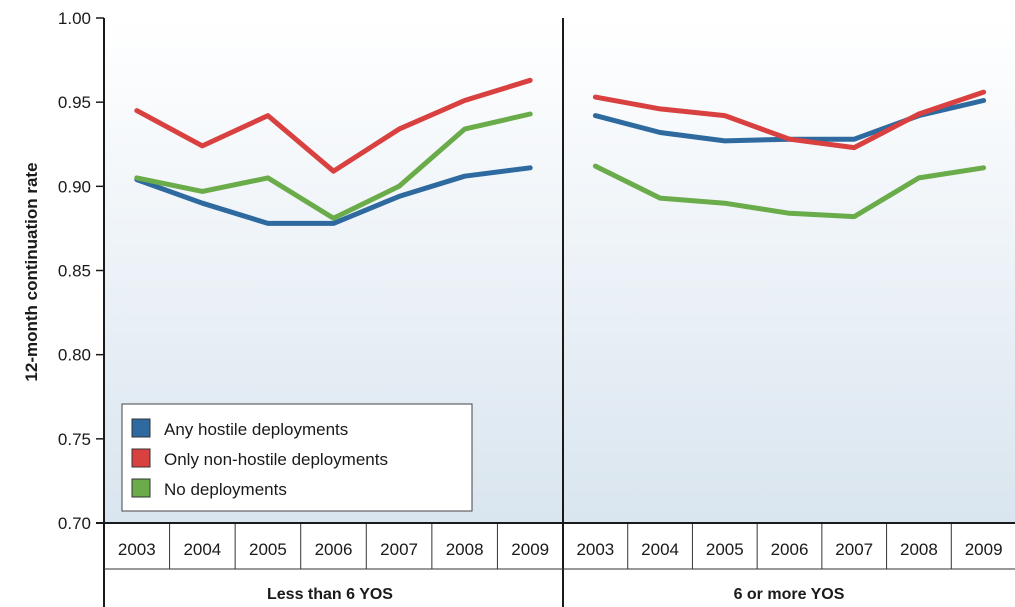 The width and height of the screenshot is (1015, 607). I want to click on y-axis-label: 12-month continuation rate, so click(31, 271).